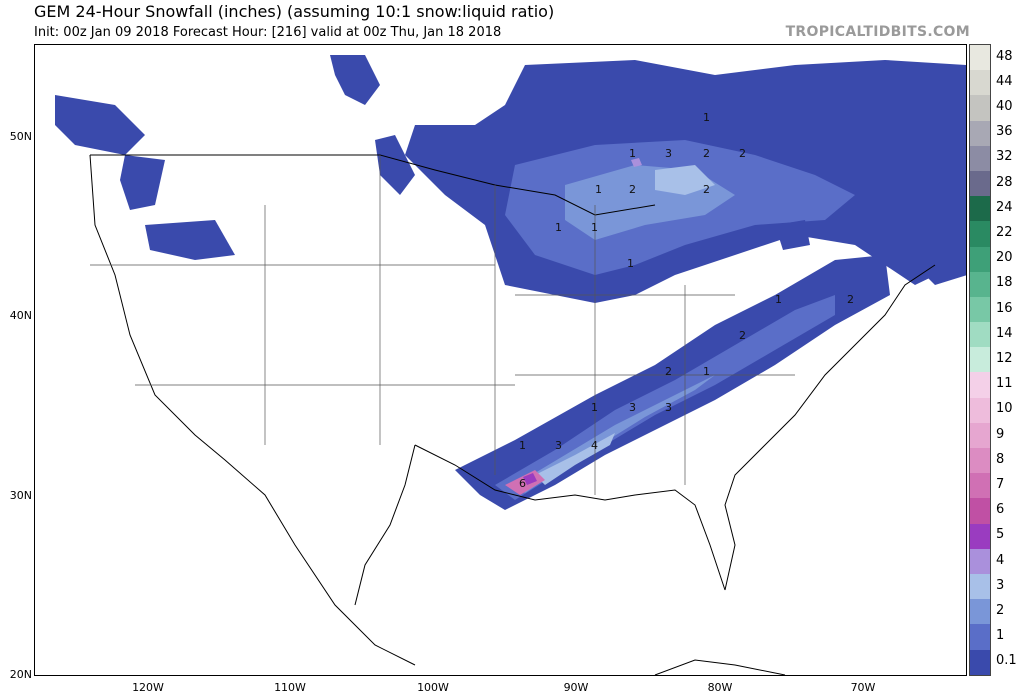 The image size is (1024, 696). I want to click on contour-label: 6, so click(522, 483).